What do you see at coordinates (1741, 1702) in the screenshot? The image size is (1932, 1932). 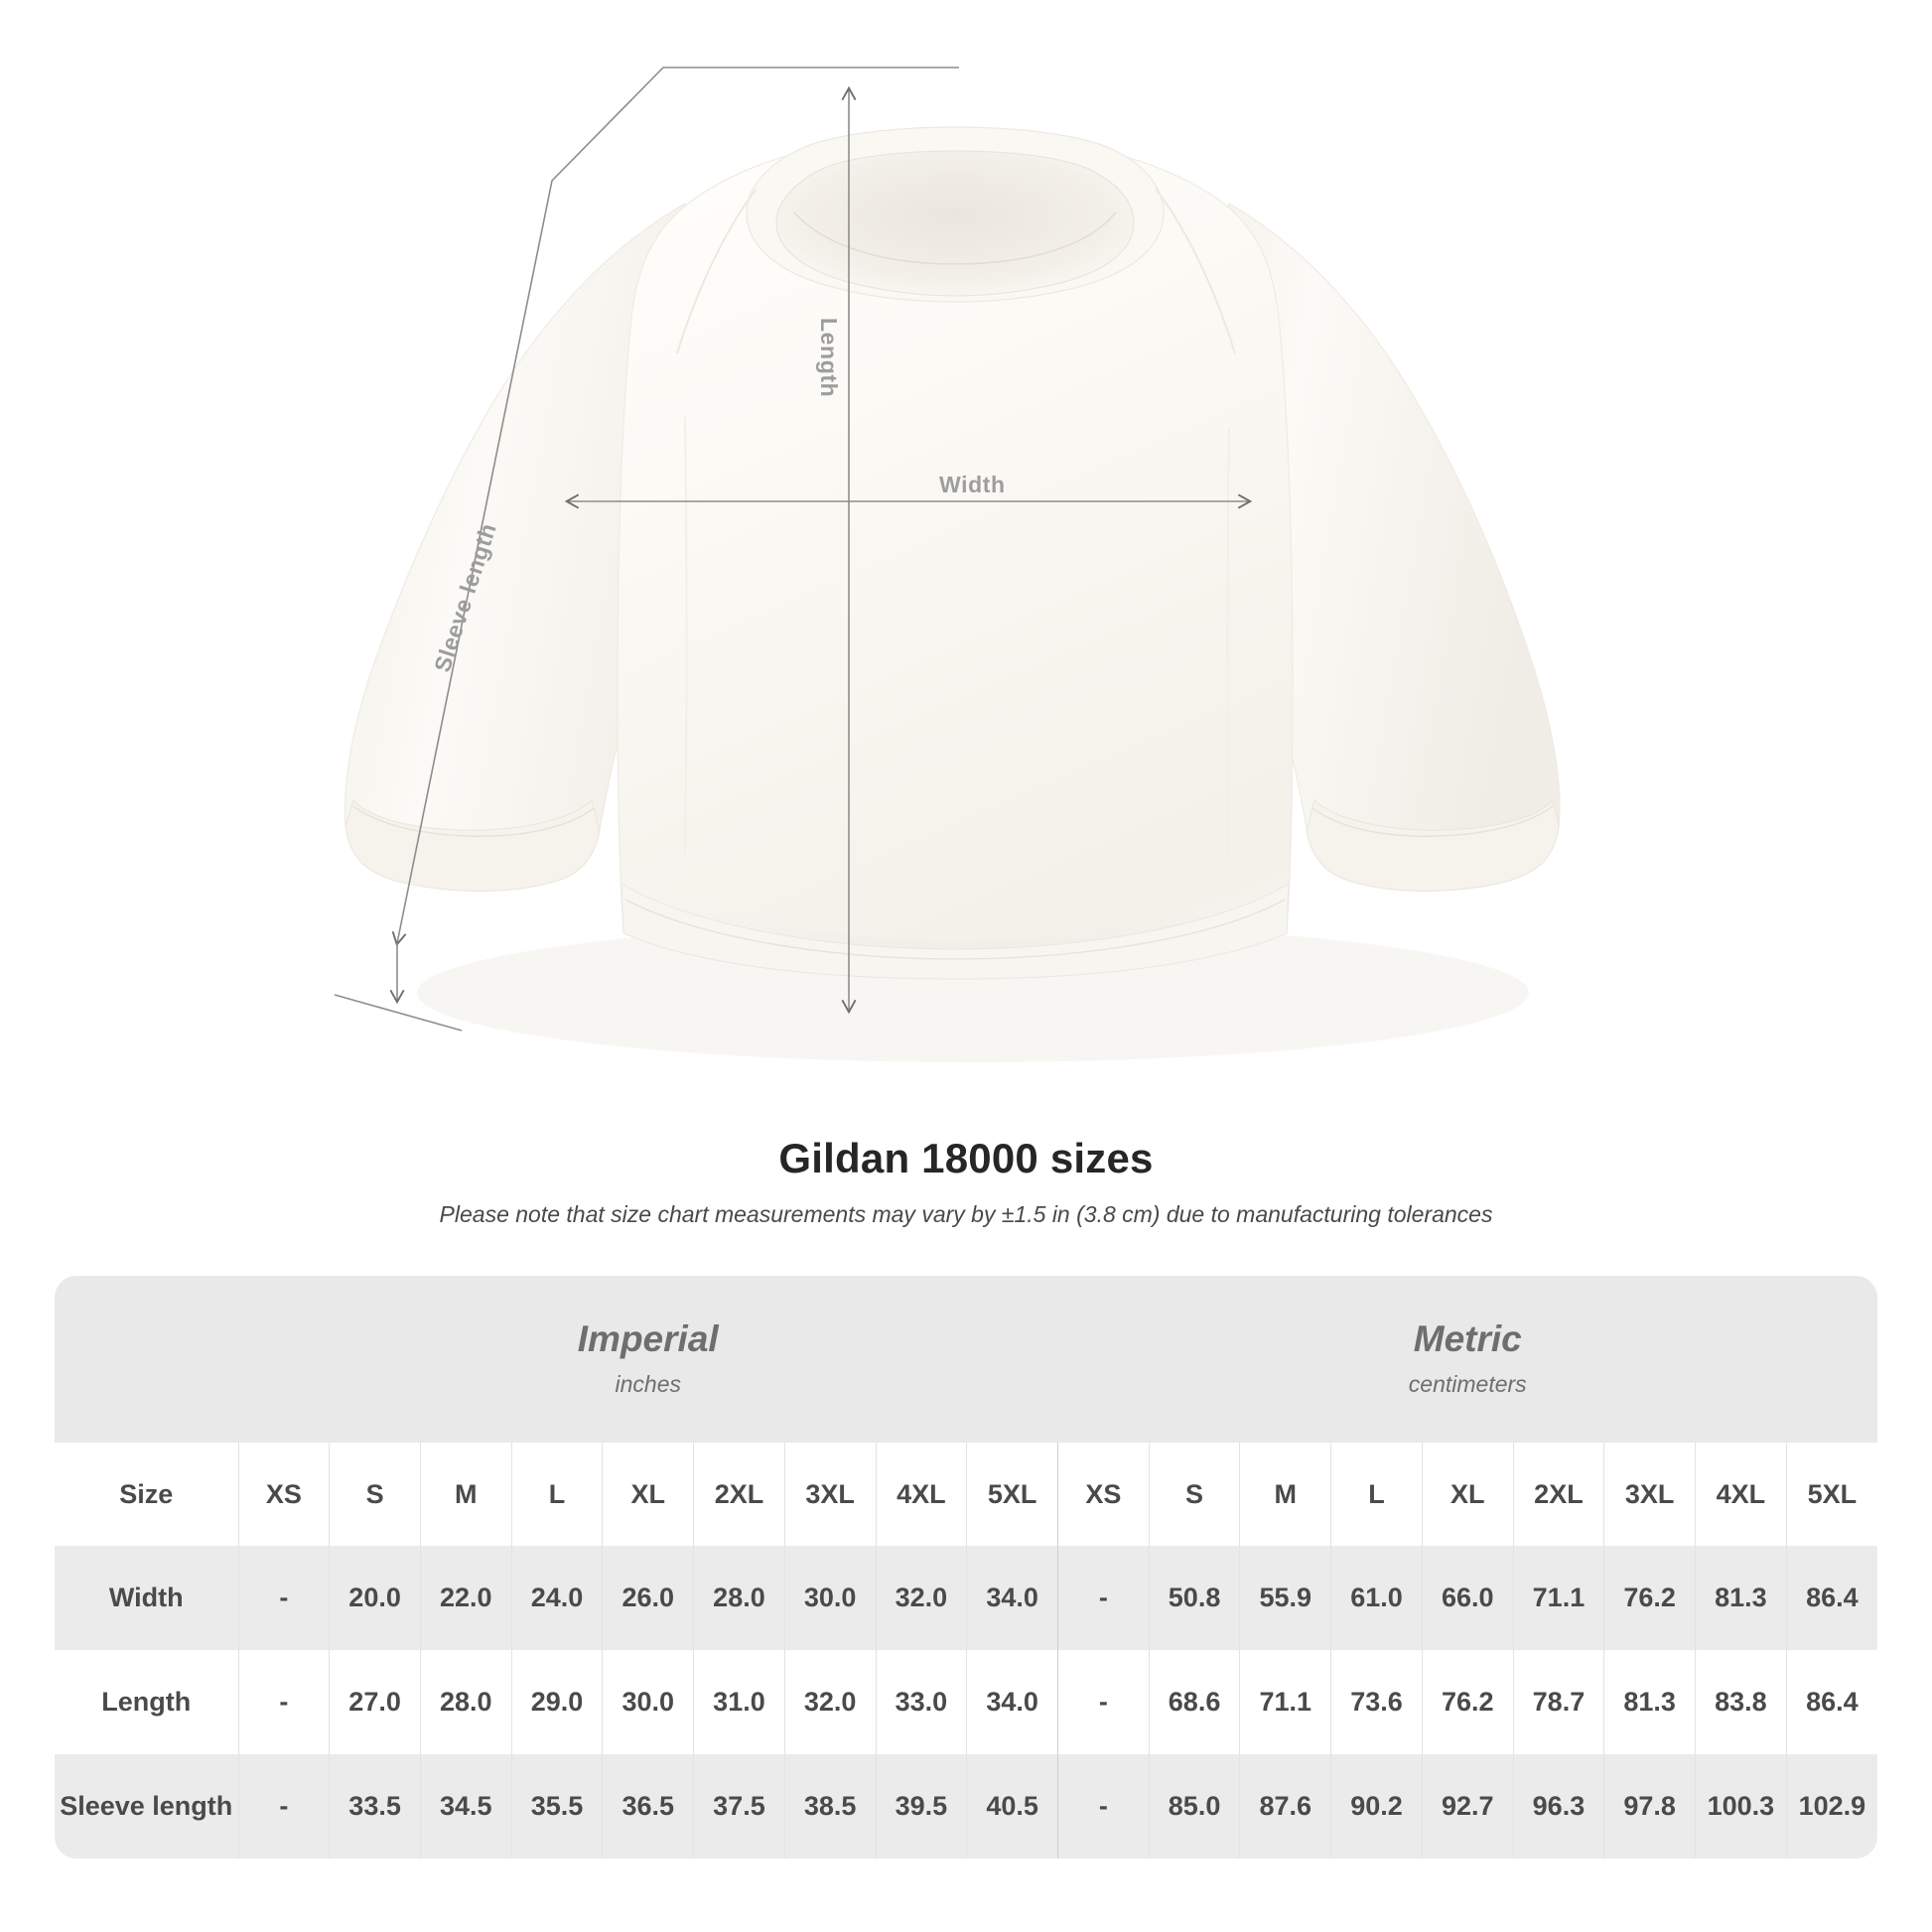 I see `cell-length-metric-4xl: 83.8` at bounding box center [1741, 1702].